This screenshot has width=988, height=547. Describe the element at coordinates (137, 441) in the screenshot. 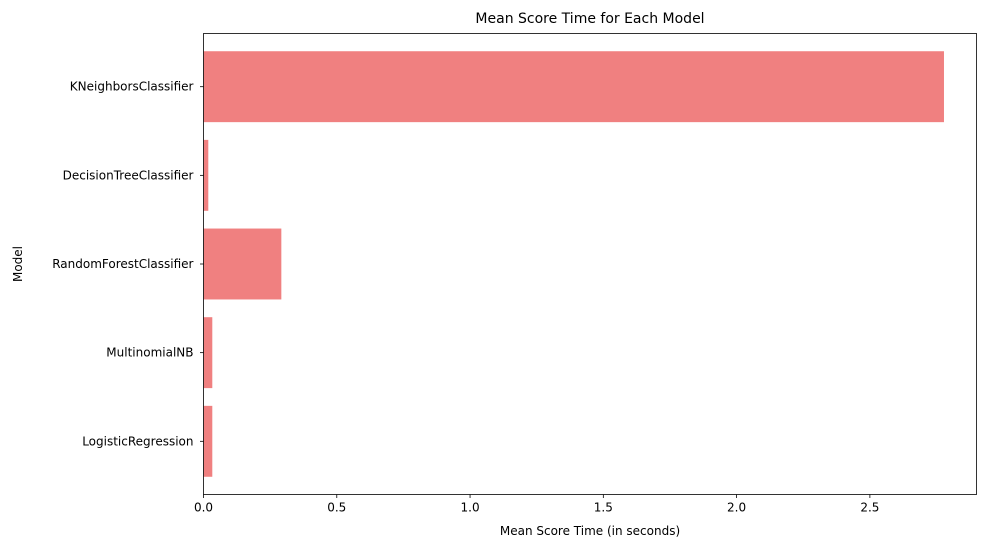

I see `y-tick-label: LogisticRegression` at that location.